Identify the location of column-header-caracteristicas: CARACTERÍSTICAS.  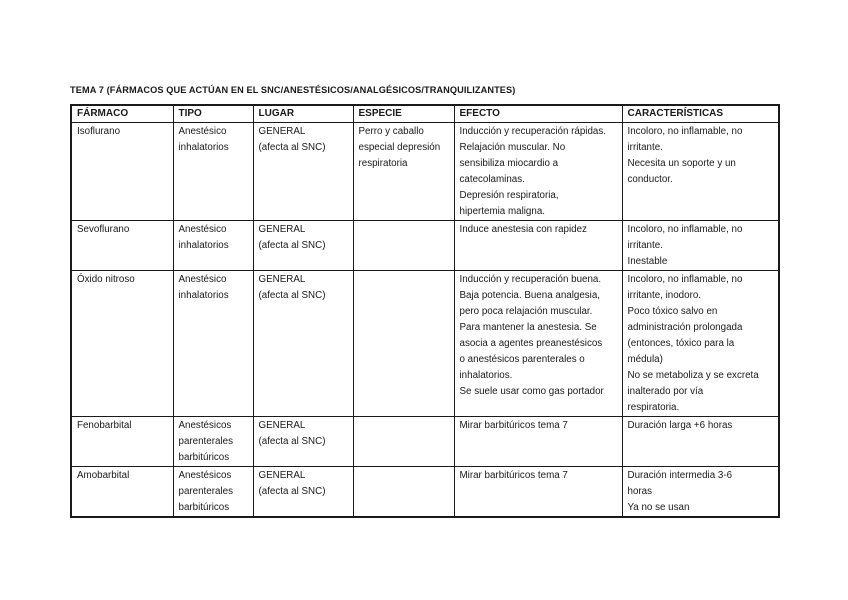
(700, 113).